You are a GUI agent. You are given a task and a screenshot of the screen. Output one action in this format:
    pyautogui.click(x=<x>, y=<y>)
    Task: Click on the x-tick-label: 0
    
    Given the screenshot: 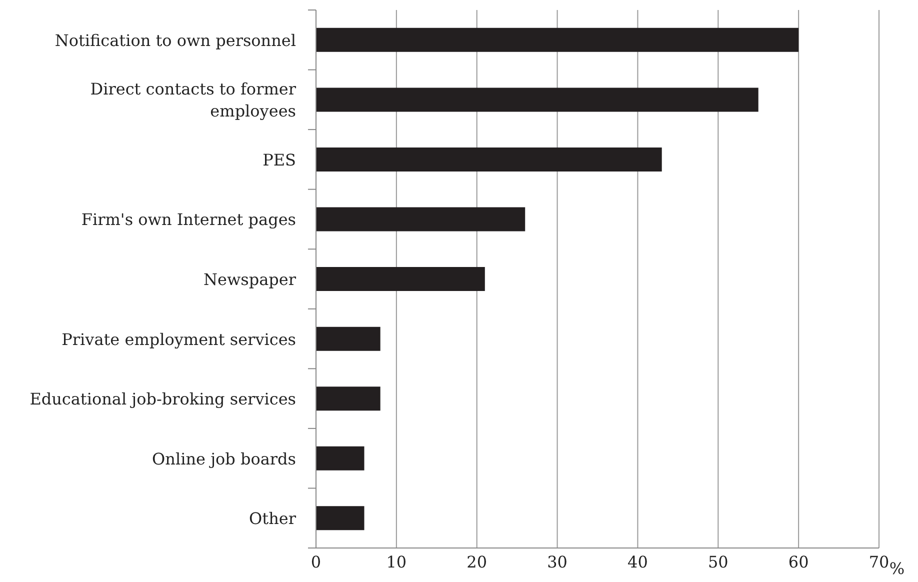 What is the action you would take?
    pyautogui.click(x=316, y=562)
    